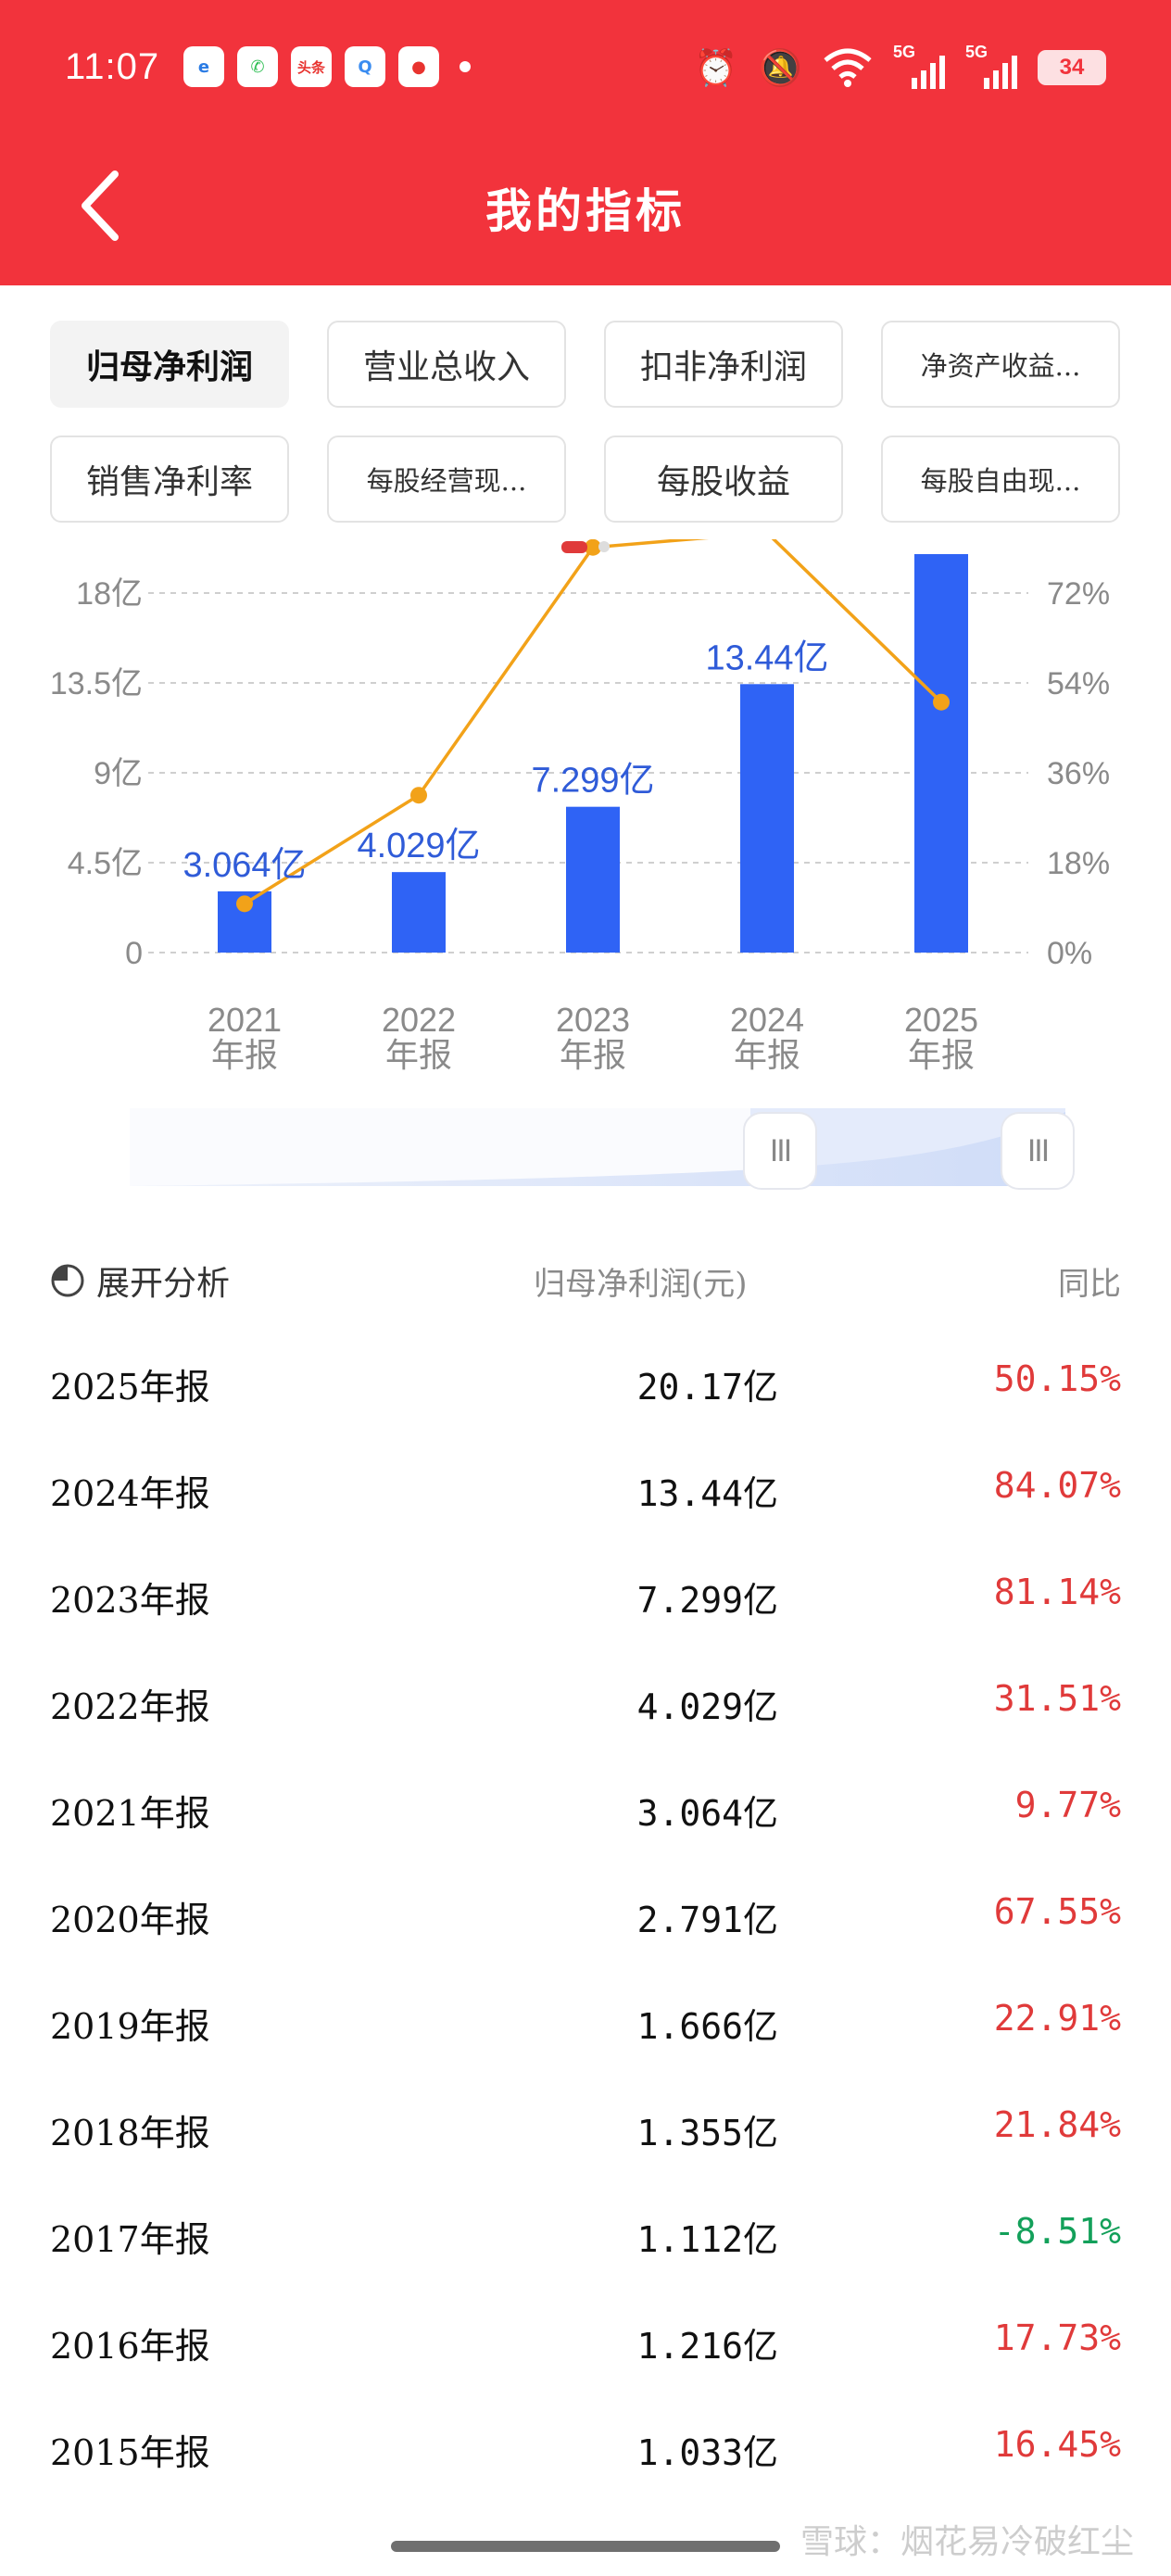 Image resolution: width=1171 pixels, height=2576 pixels. Describe the element at coordinates (604, 546) in the screenshot. I see `legend-page-dot` at that location.